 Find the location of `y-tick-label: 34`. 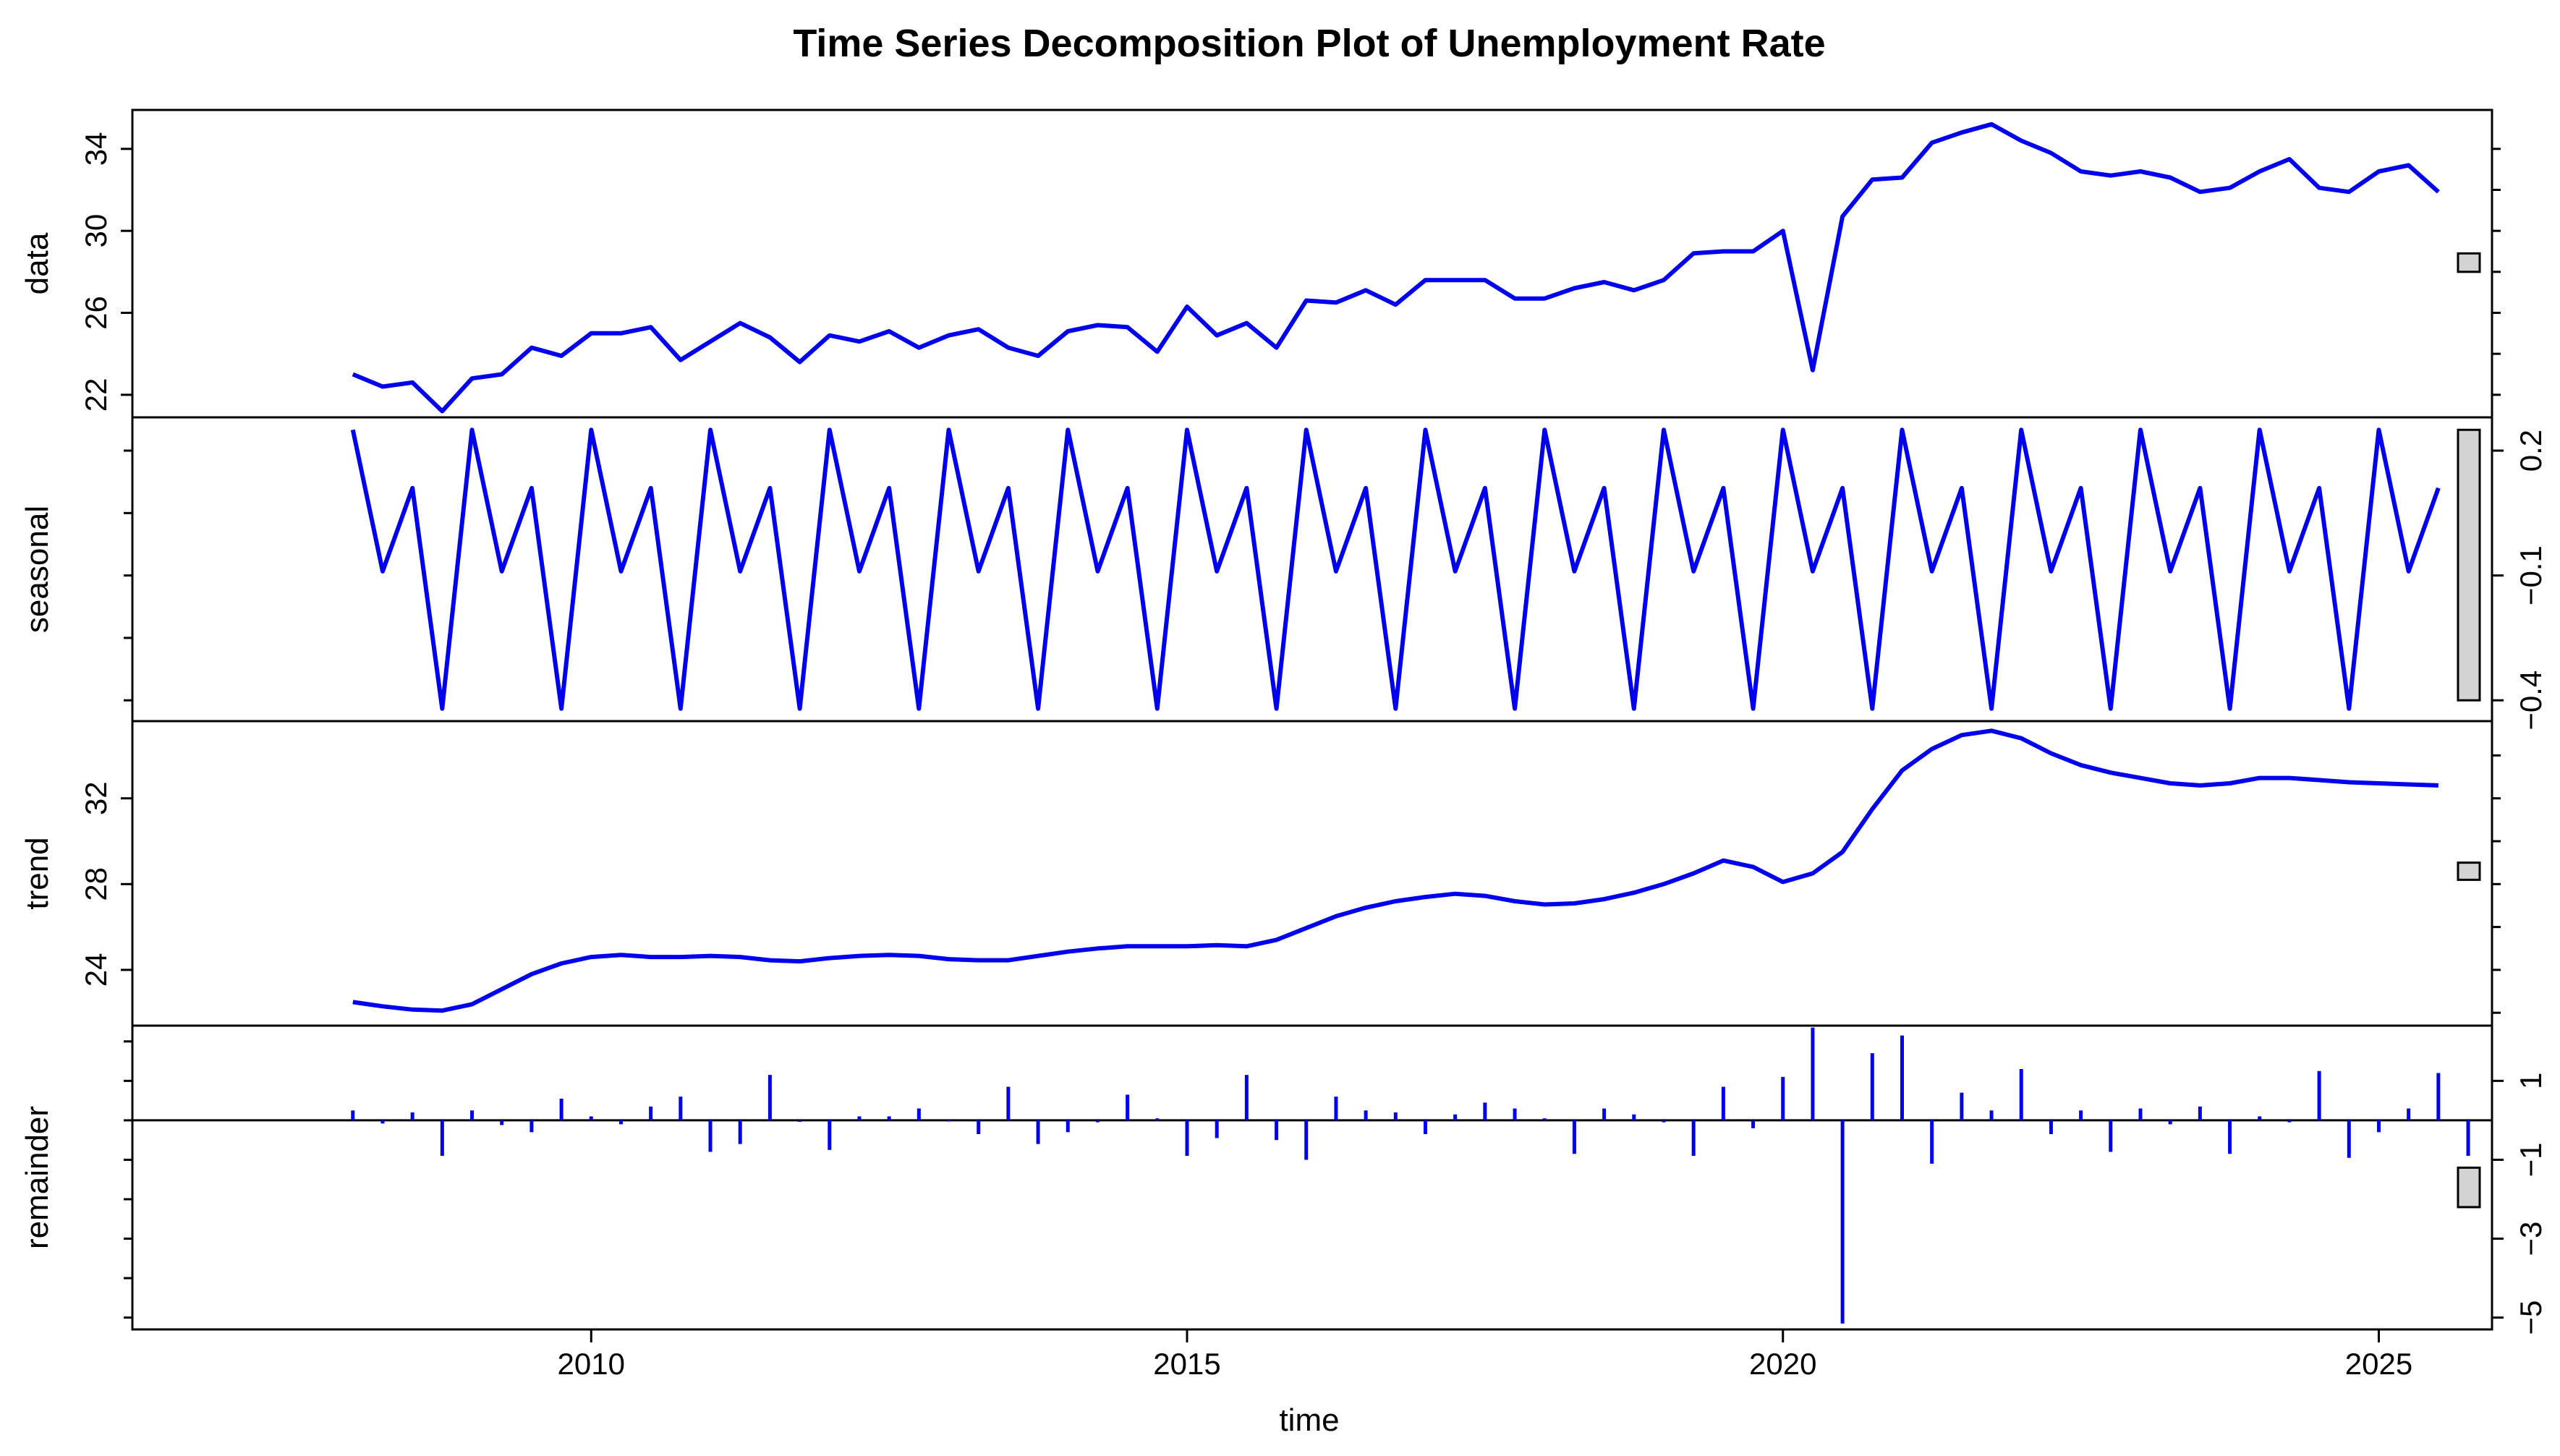

y-tick-label: 34 is located at coordinates (96, 149).